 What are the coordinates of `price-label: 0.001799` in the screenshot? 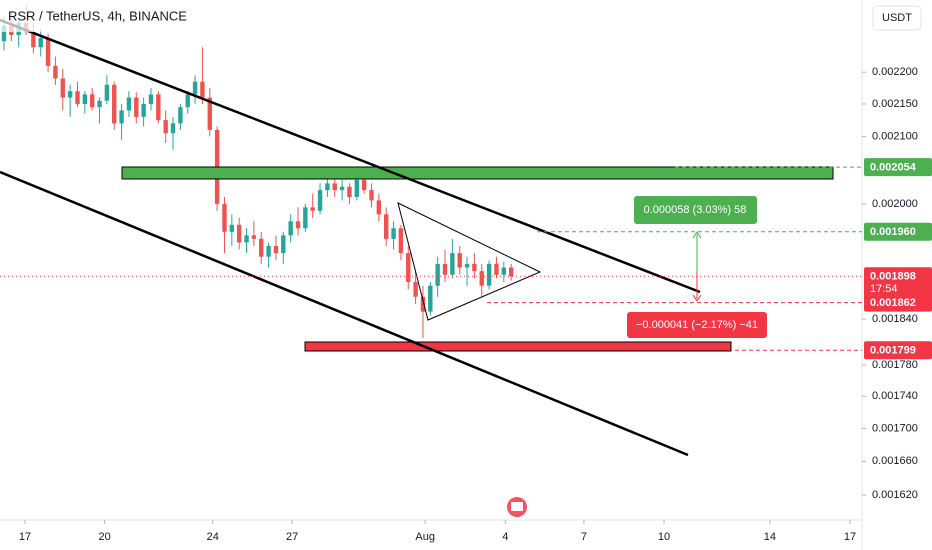 It's located at (893, 351).